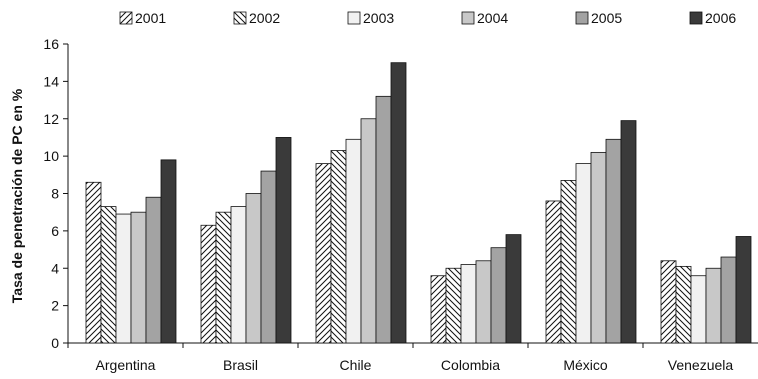 This screenshot has width=758, height=379. What do you see at coordinates (354, 18) in the screenshot?
I see `legend-swatch-2003` at bounding box center [354, 18].